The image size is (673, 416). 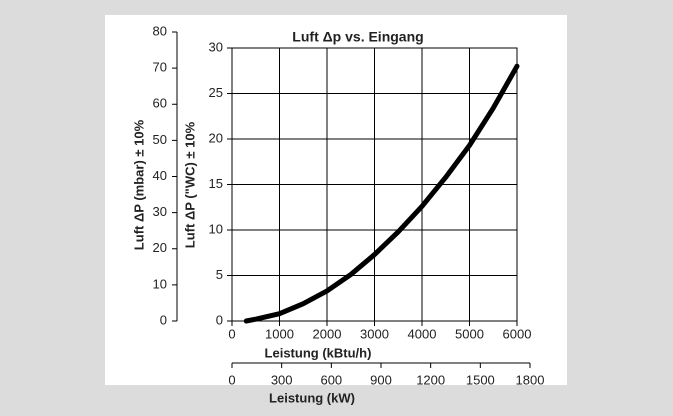 I want to click on y2-tick-label: 40, so click(x=160, y=175).